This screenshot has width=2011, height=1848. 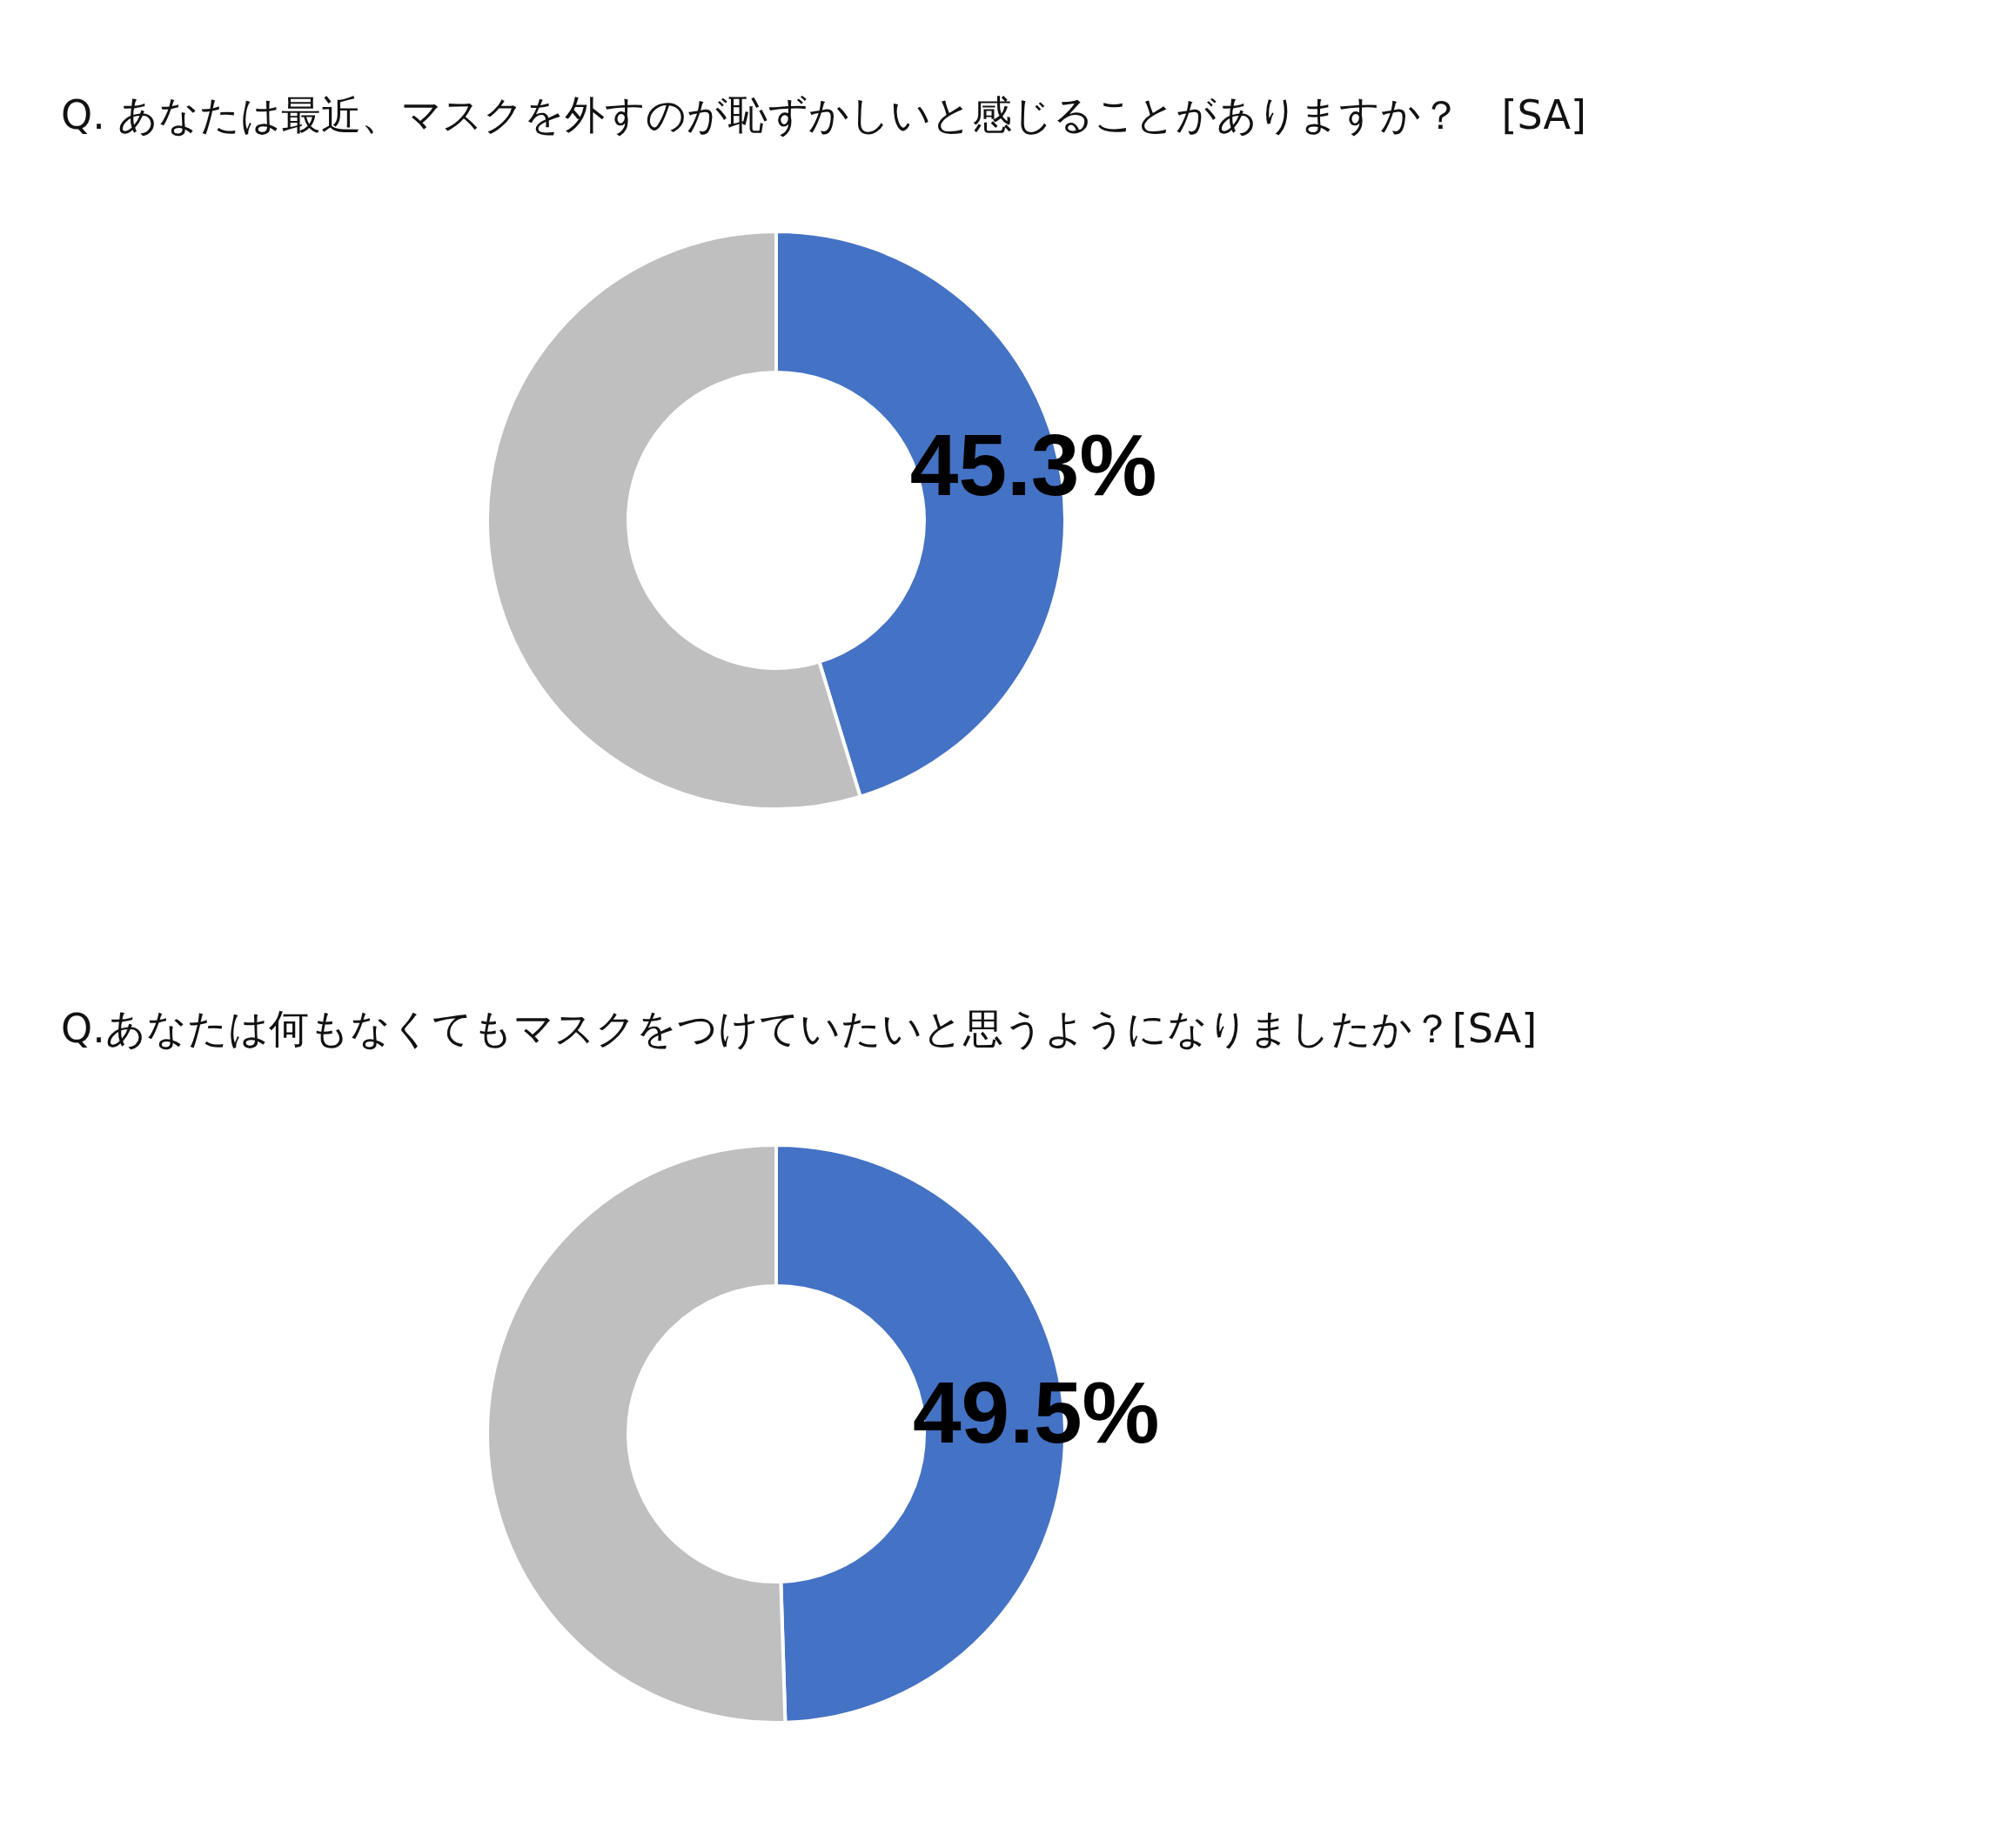 I want to click on chart-title: Q. あなたは最近、マスクを外すのが恥ずかしいと感じることがありますか？ [SA], so click(x=824, y=114).